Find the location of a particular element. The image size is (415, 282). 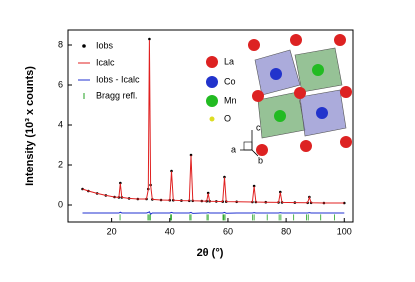

atom-label: O is located at coordinates (227, 118).